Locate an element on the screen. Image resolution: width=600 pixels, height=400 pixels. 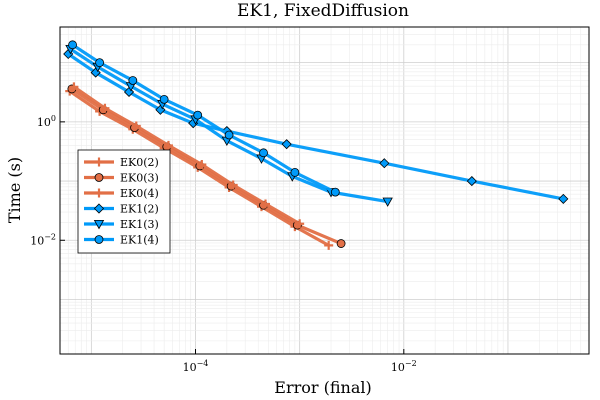
legend-item: EK0(4) is located at coordinates (121, 193).